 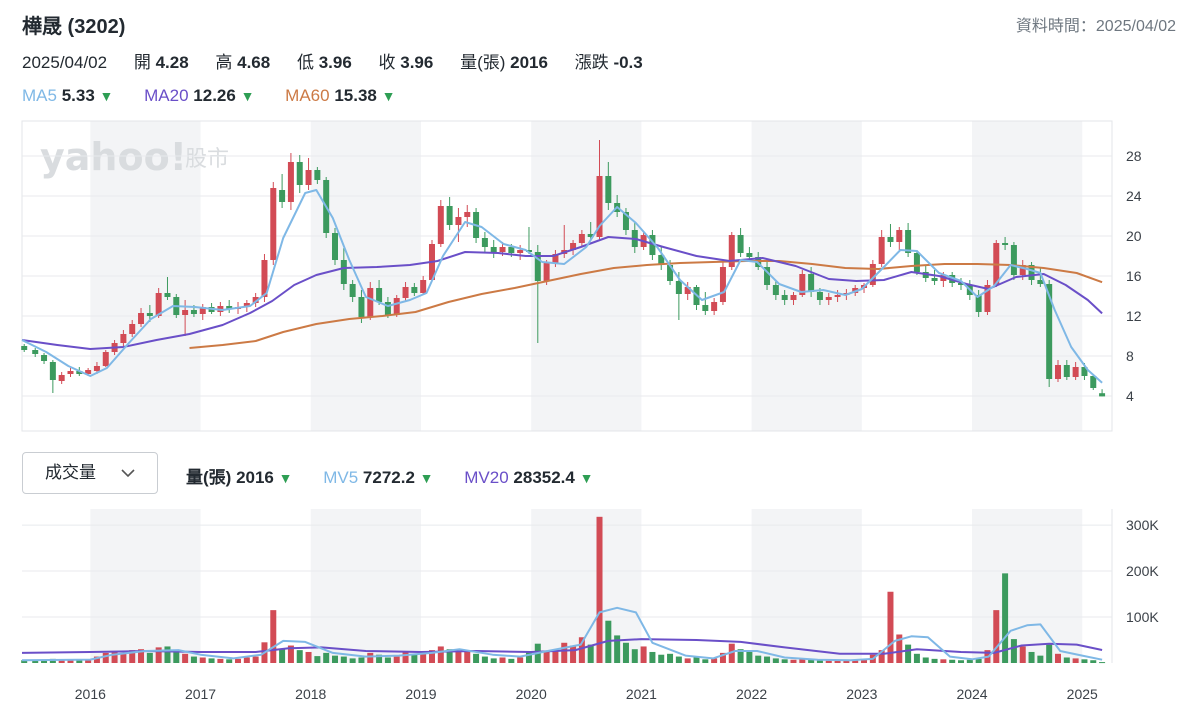 I want to click on quote-date: 2025/04/02, so click(x=65, y=62).